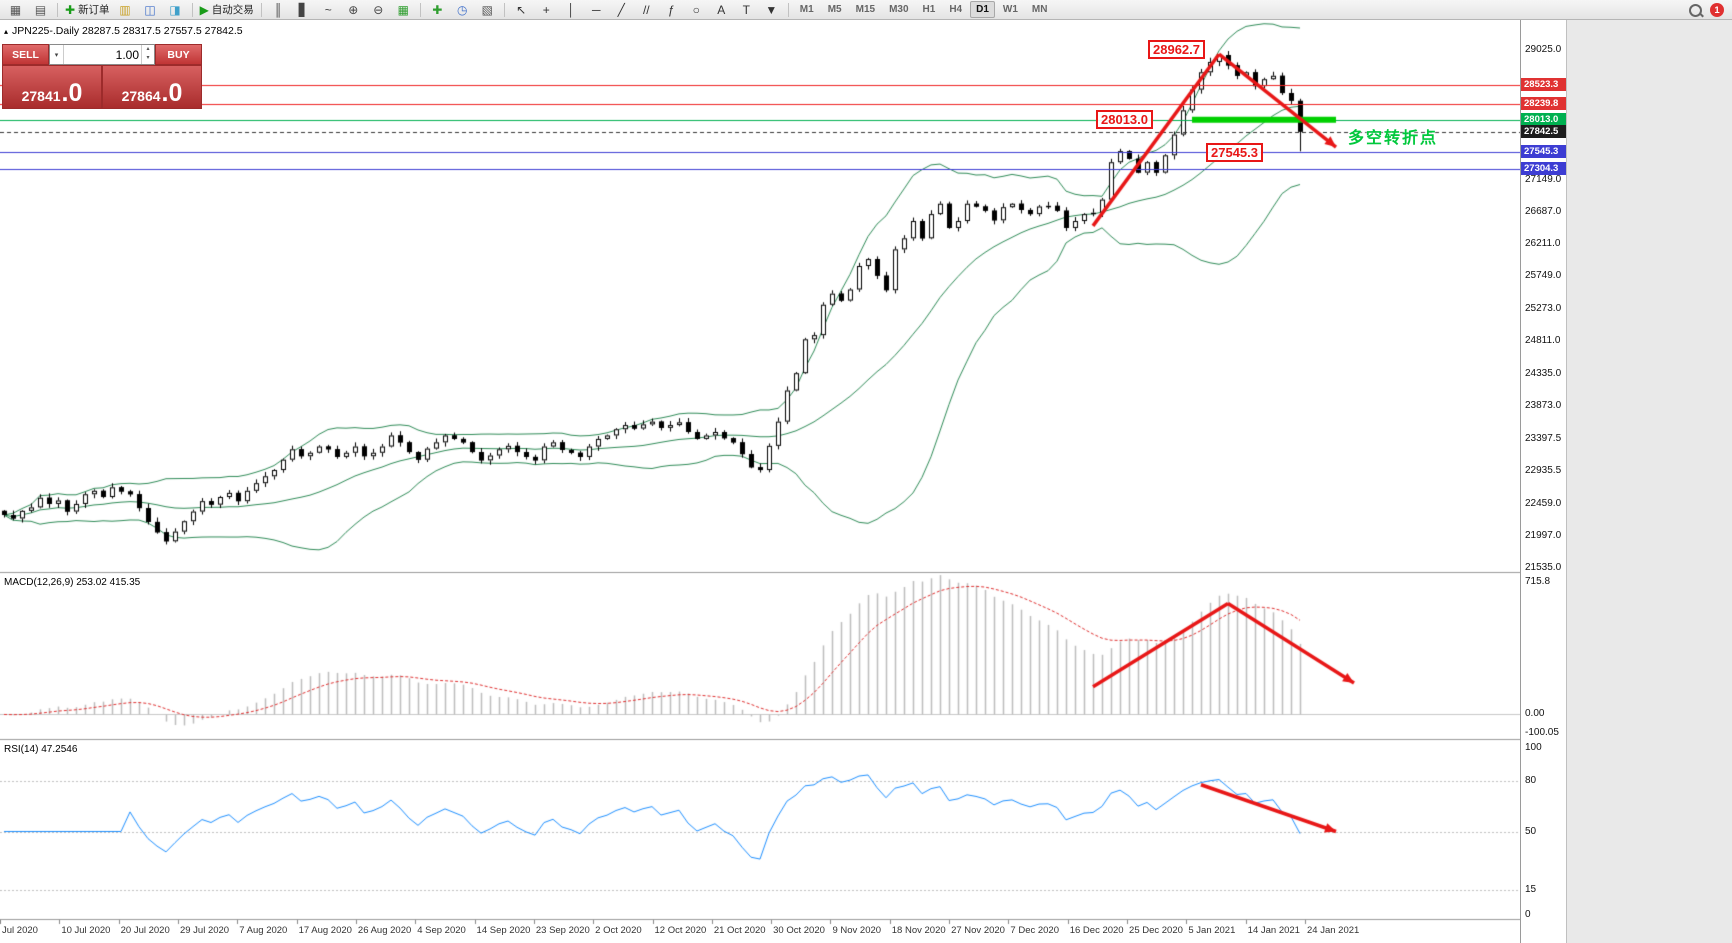 The width and height of the screenshot is (1732, 943). Describe the element at coordinates (52, 87) in the screenshot. I see `sell-price: 27841.0` at that location.